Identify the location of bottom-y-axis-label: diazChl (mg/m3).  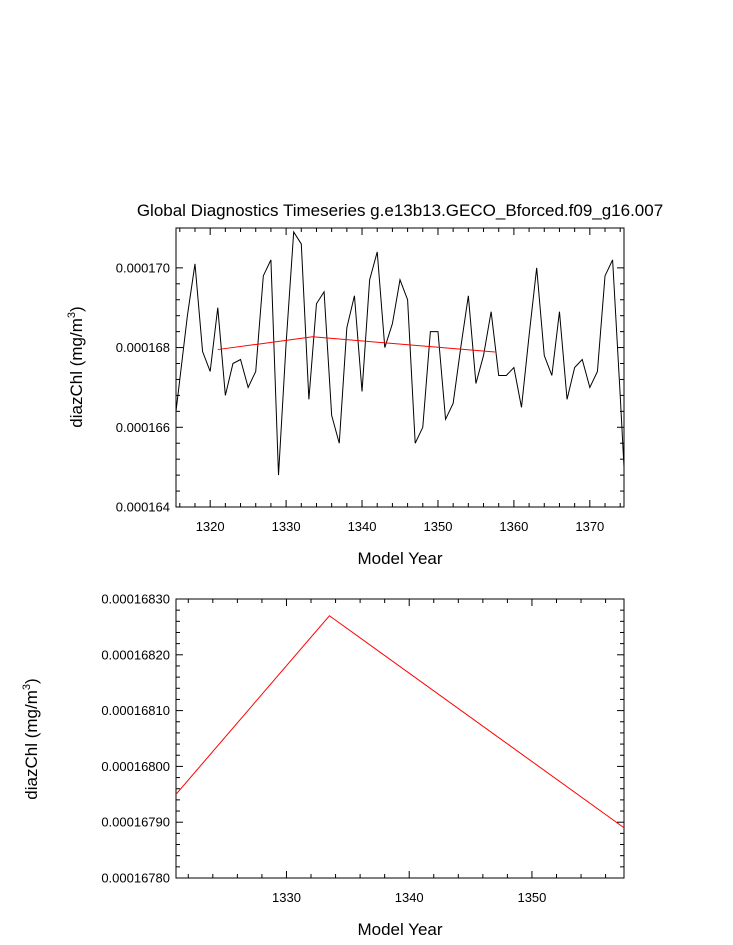
(31, 738).